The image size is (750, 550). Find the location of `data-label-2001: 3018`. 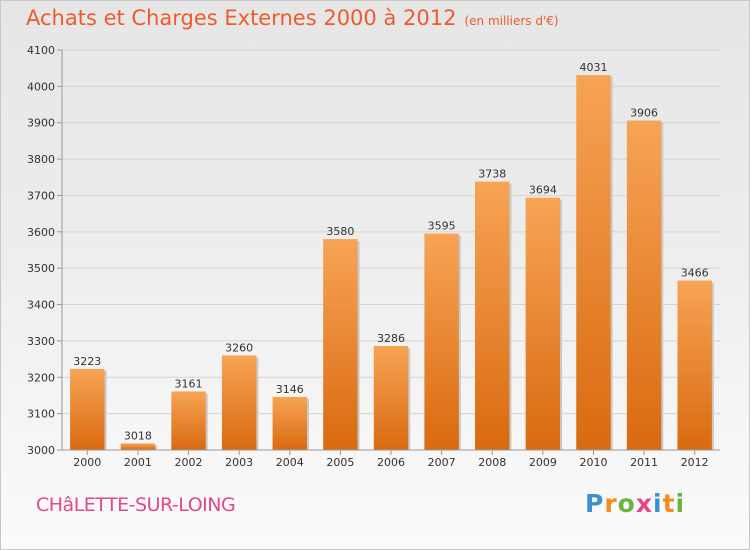

data-label-2001: 3018 is located at coordinates (138, 435).